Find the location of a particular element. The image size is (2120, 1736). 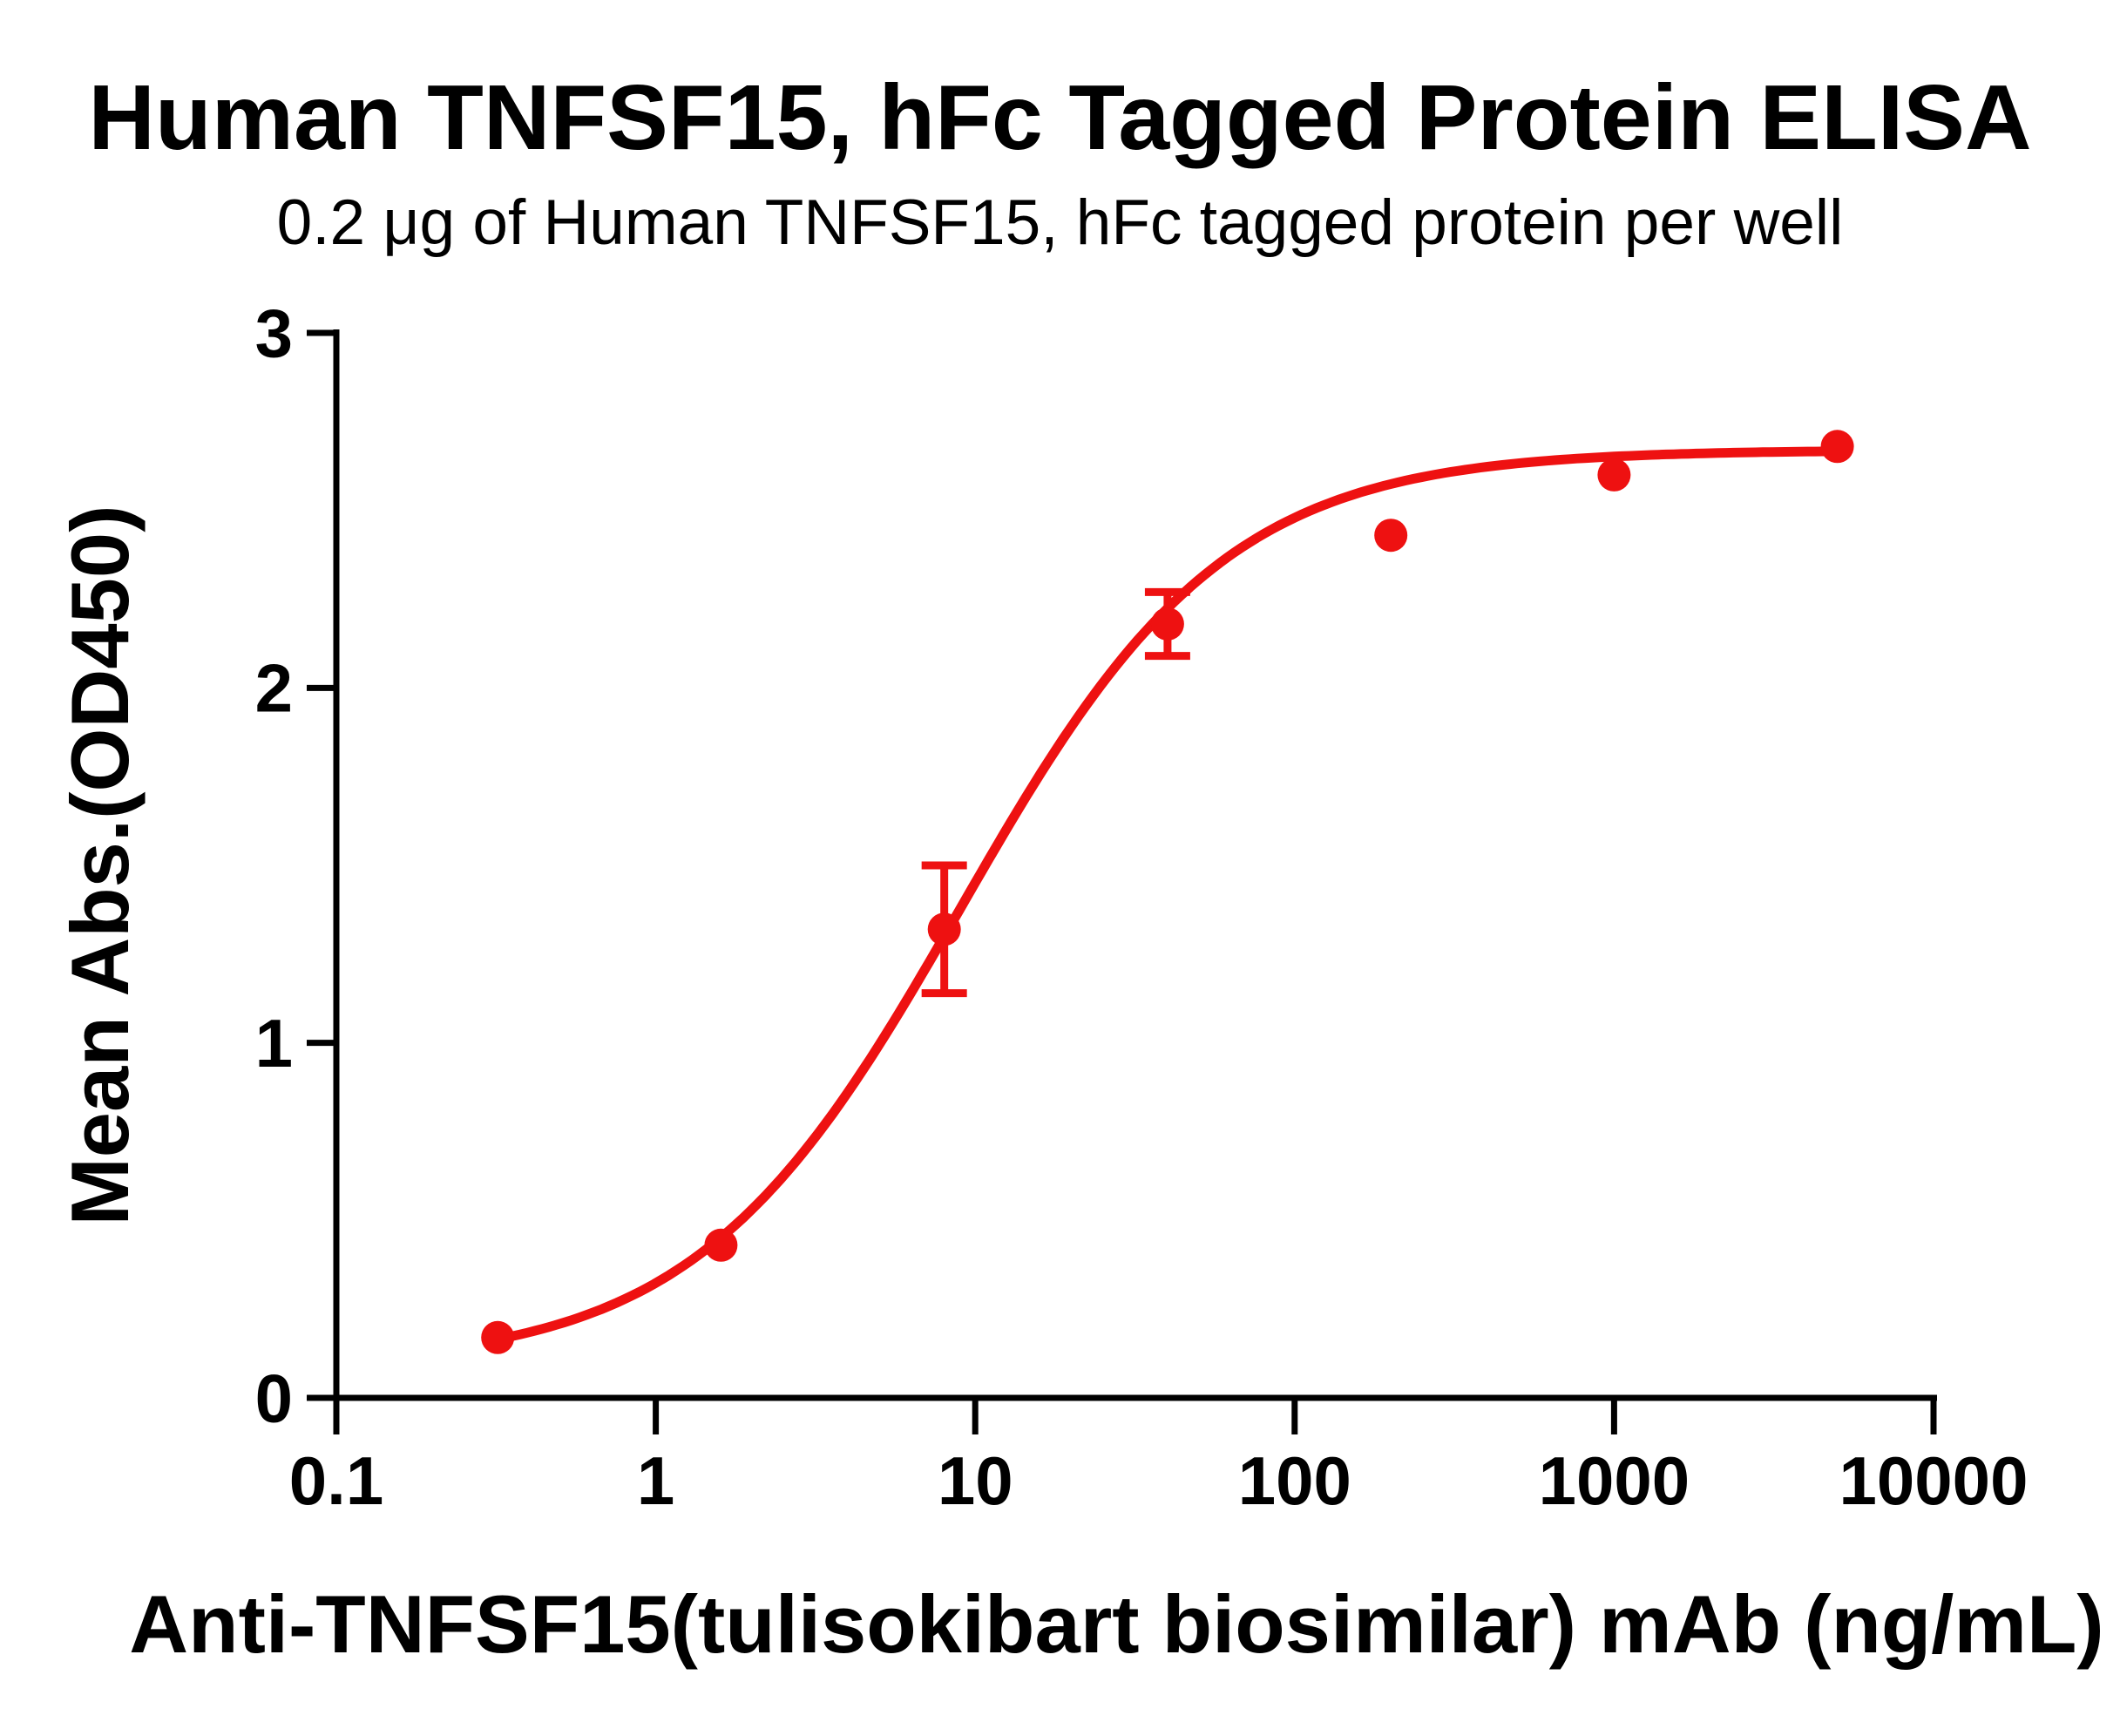

y-tick-label: 3 is located at coordinates (274, 333).